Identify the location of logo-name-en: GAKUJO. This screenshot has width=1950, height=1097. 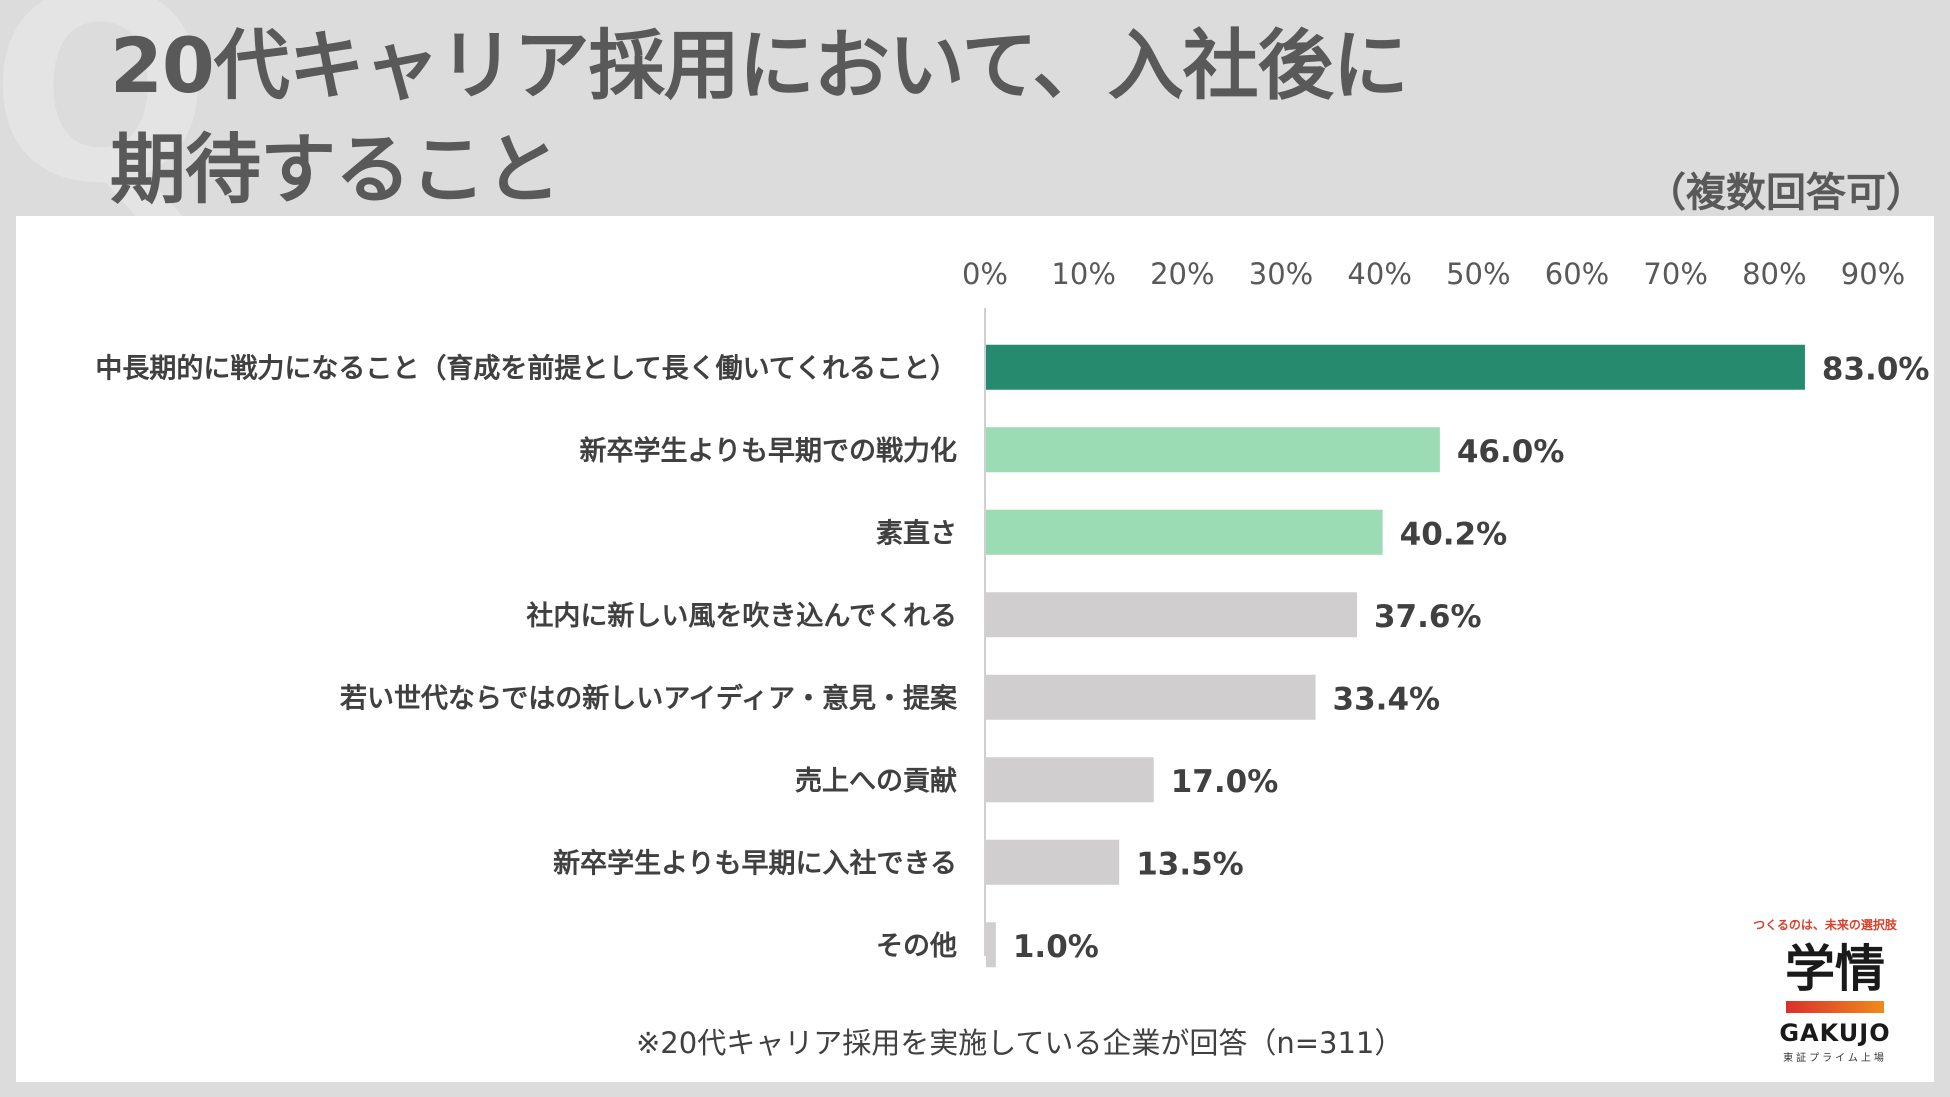
(1835, 1033).